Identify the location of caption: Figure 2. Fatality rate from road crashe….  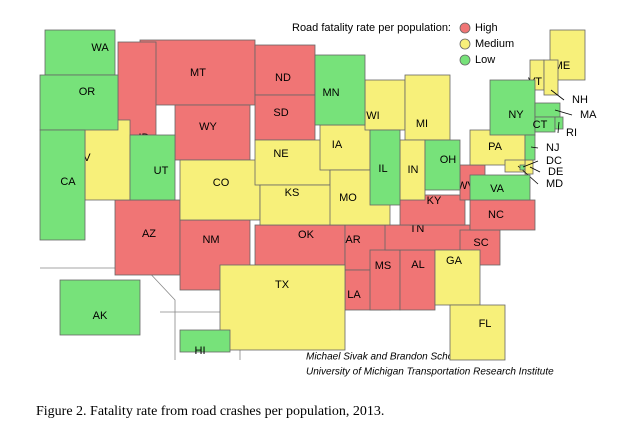
(210, 411).